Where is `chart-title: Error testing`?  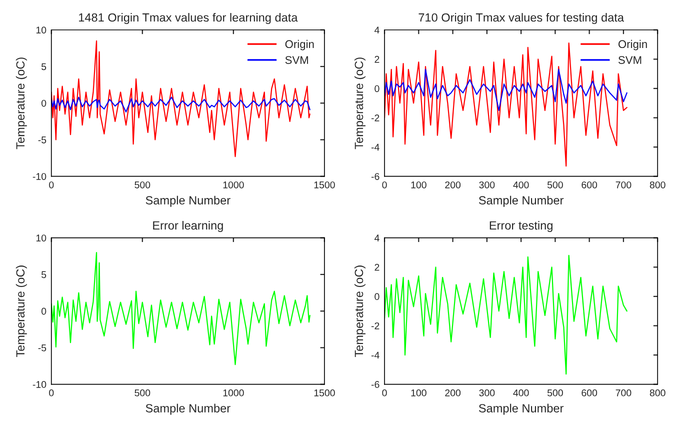
chart-title: Error testing is located at coordinates (521, 226).